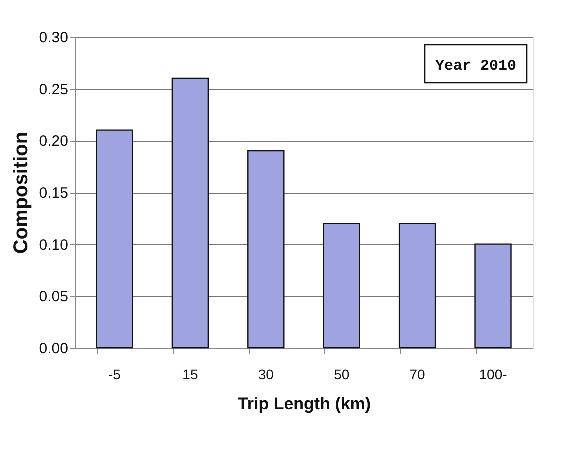 The image size is (563, 452). Describe the element at coordinates (53, 349) in the screenshot. I see `y-tick-label: 0.00` at that location.